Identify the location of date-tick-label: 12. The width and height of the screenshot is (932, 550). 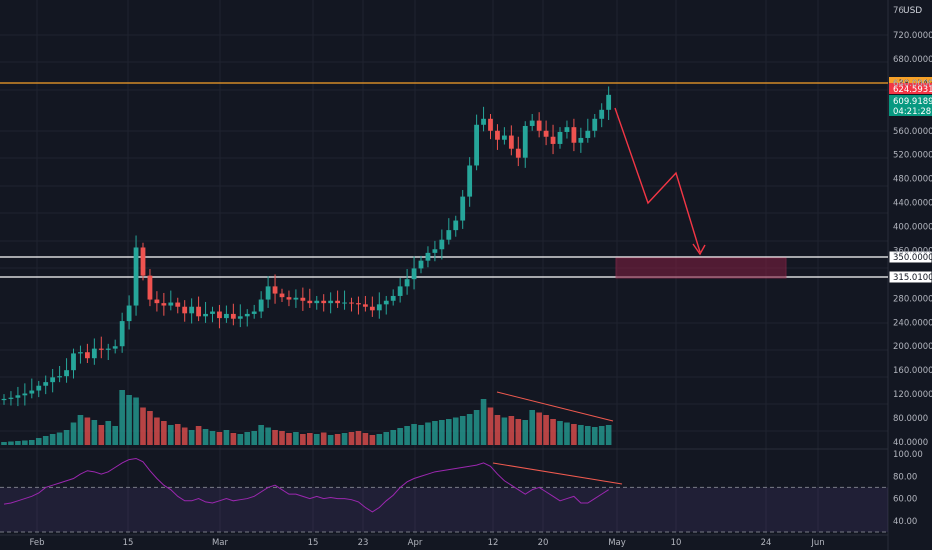
(493, 543).